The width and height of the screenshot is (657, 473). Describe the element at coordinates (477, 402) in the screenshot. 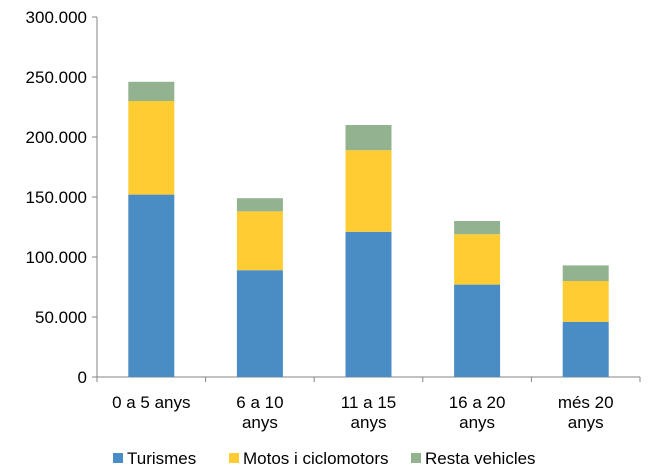

I see `x-category-label: 16 a 20` at that location.